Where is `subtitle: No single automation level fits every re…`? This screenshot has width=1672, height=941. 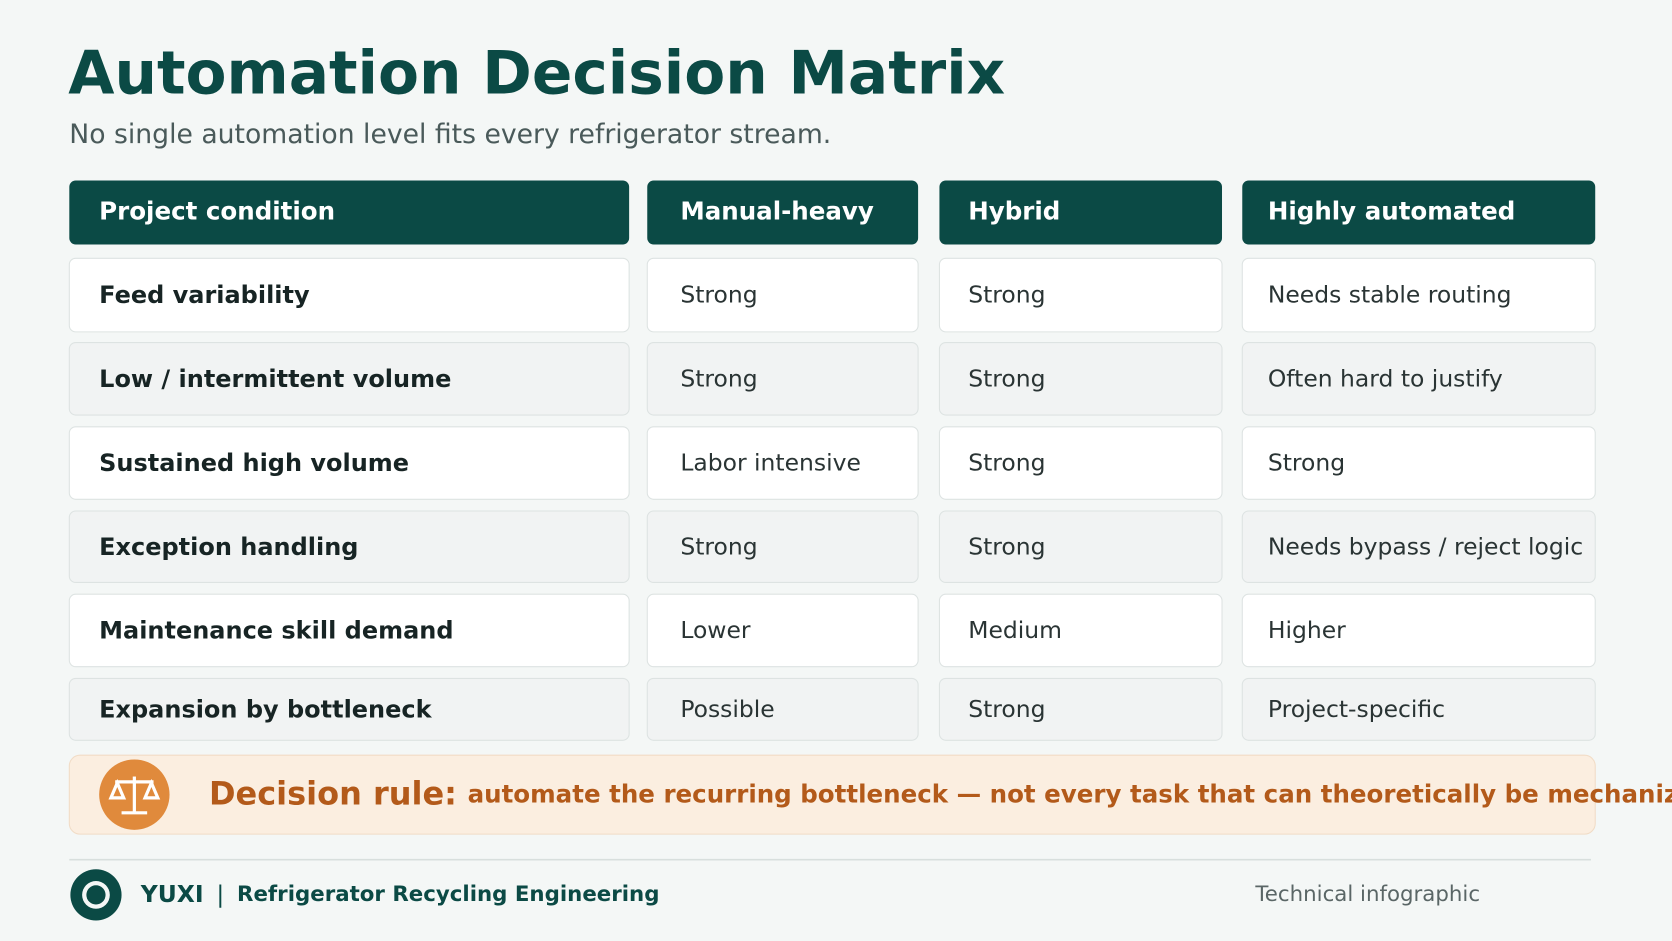 subtitle: No single automation level fits every re… is located at coordinates (450, 134).